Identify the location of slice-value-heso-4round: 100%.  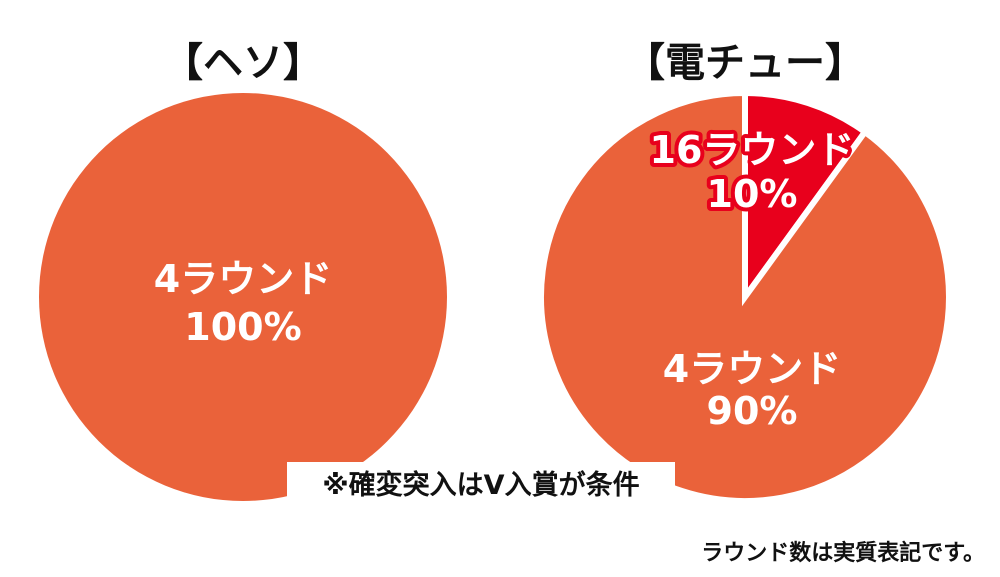
(242, 327).